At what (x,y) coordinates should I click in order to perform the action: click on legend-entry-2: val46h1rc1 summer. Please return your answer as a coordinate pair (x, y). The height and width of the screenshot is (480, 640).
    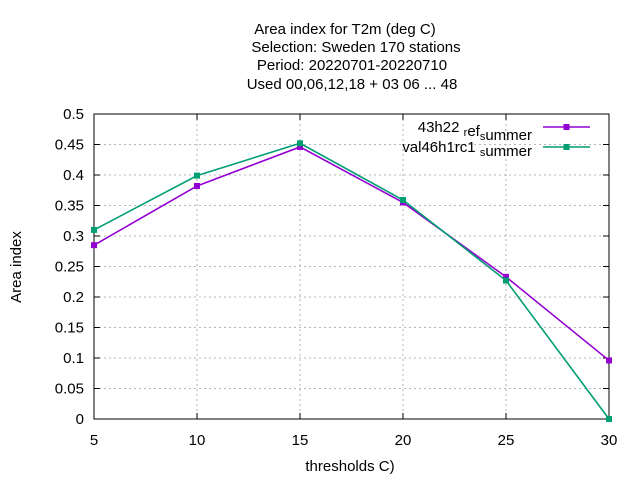
    Looking at the image, I should click on (496, 149).